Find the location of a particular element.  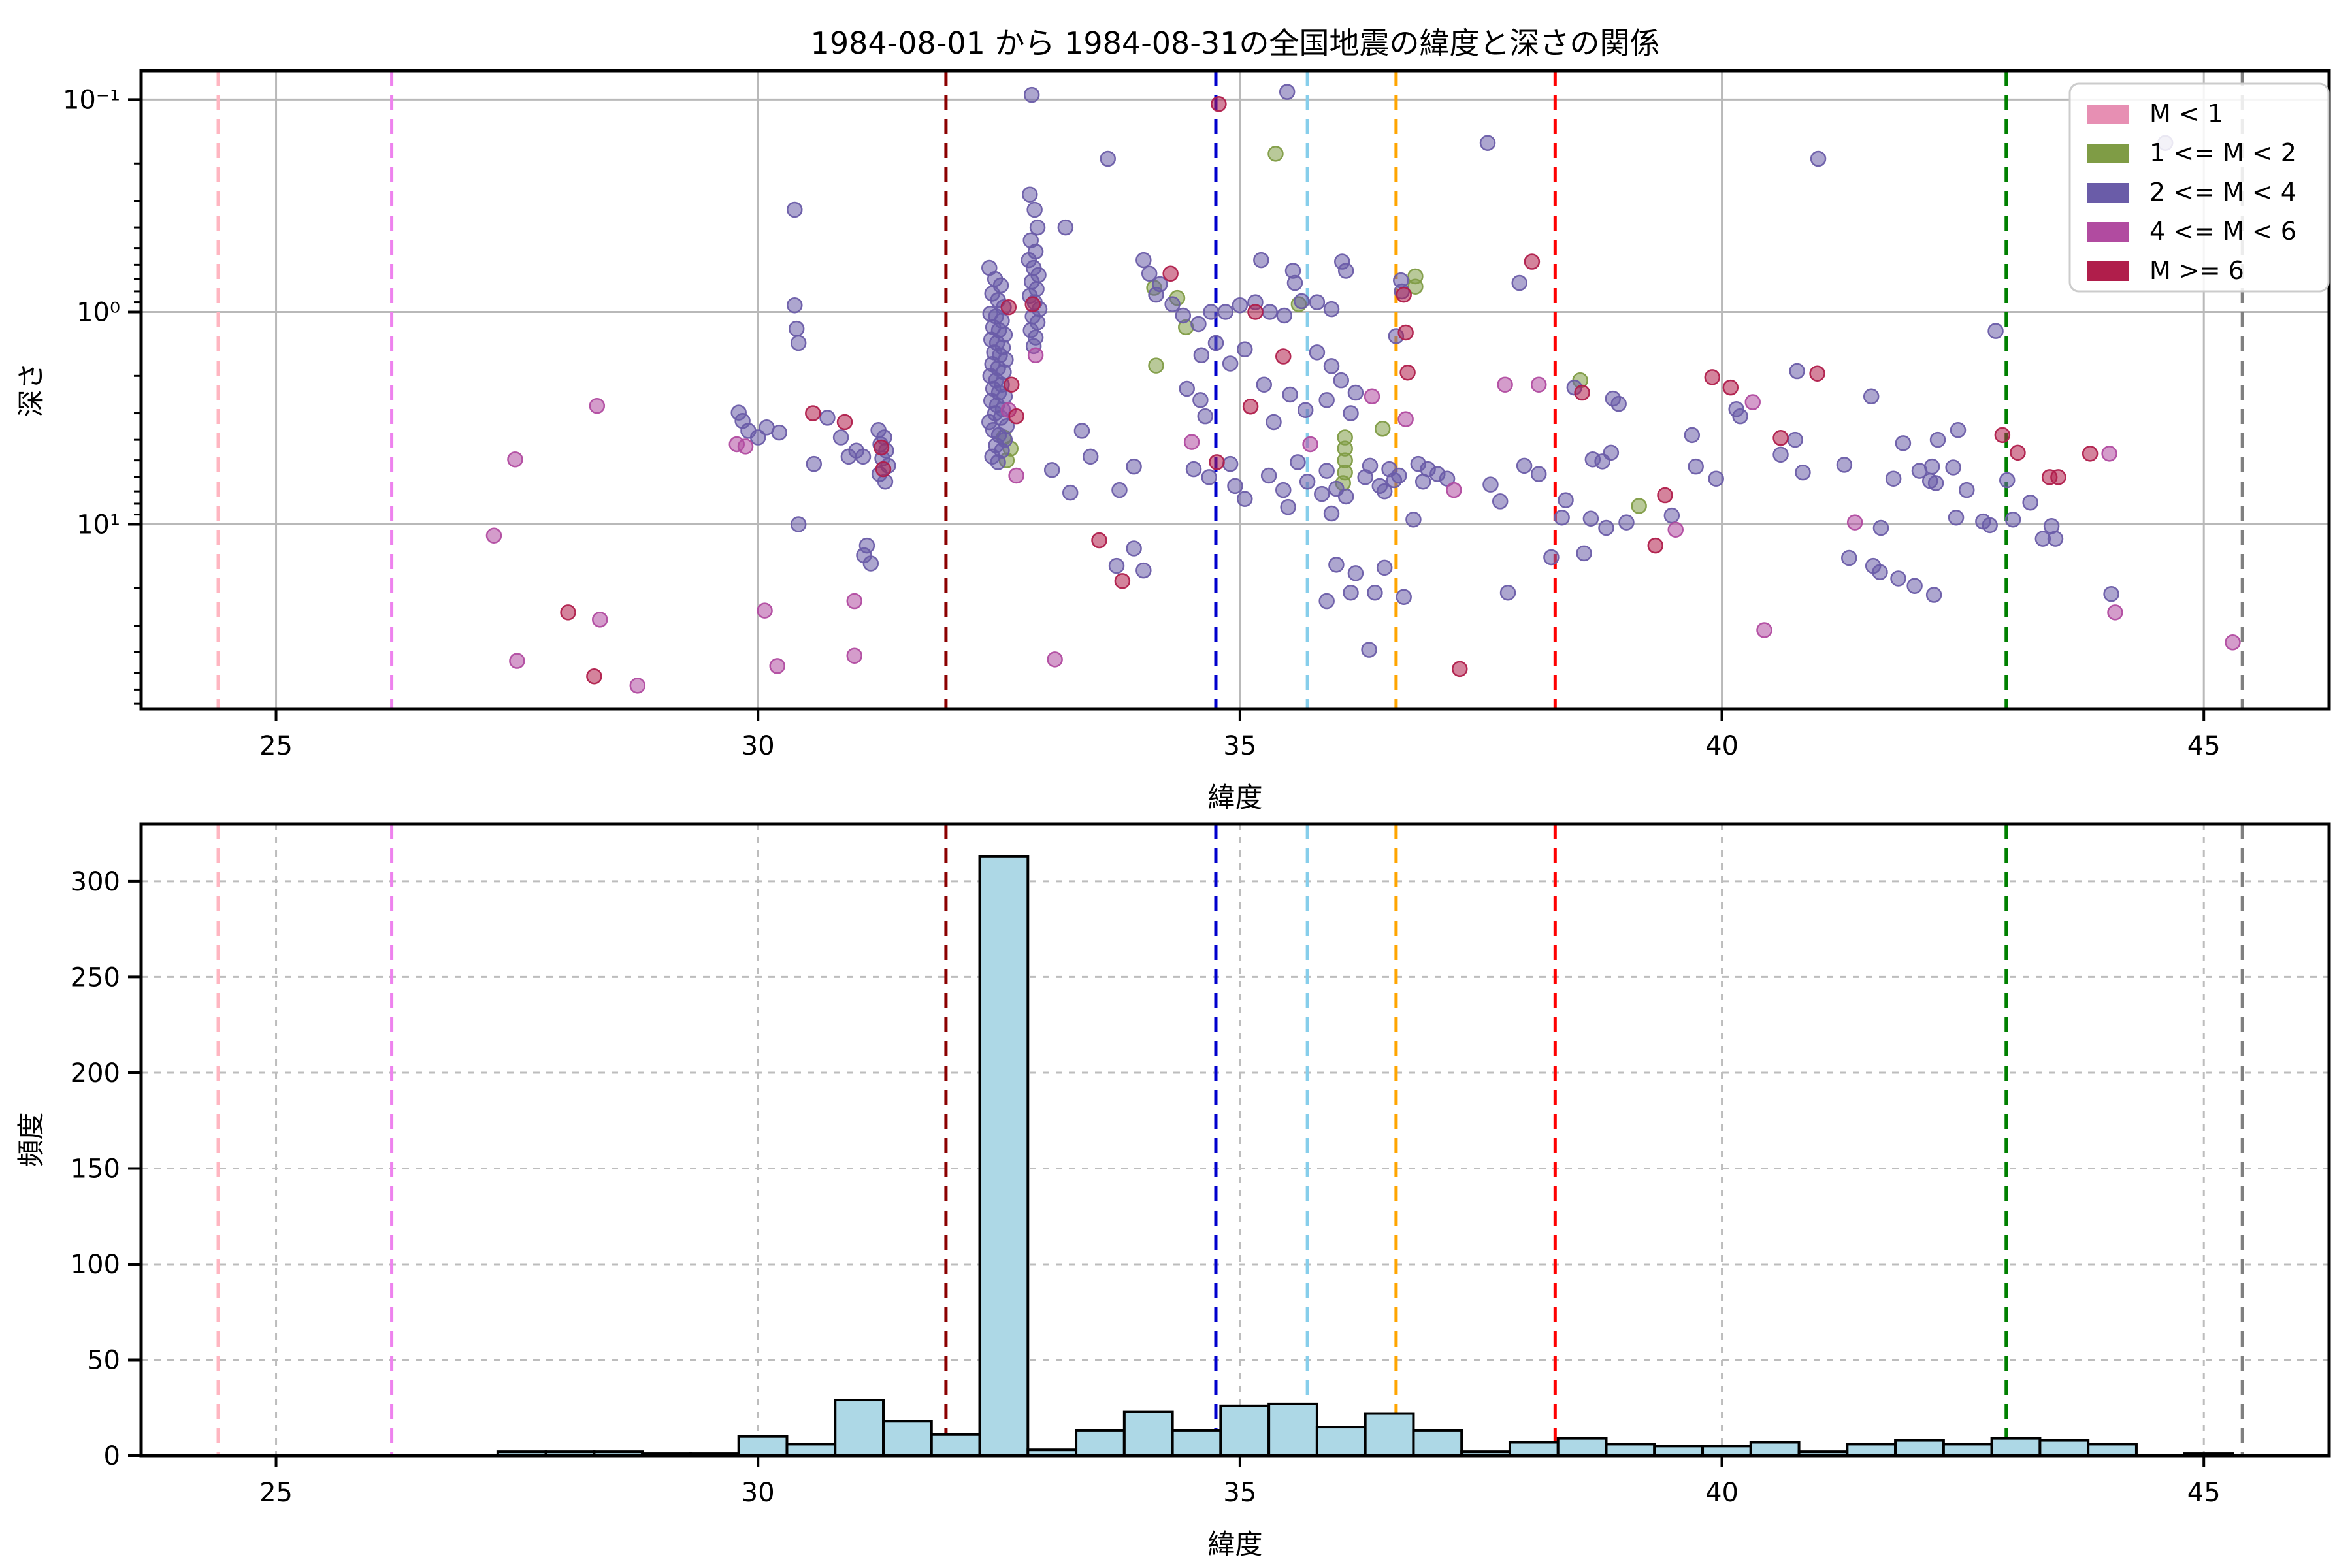

x-tick-label: 35 is located at coordinates (1239, 1493).